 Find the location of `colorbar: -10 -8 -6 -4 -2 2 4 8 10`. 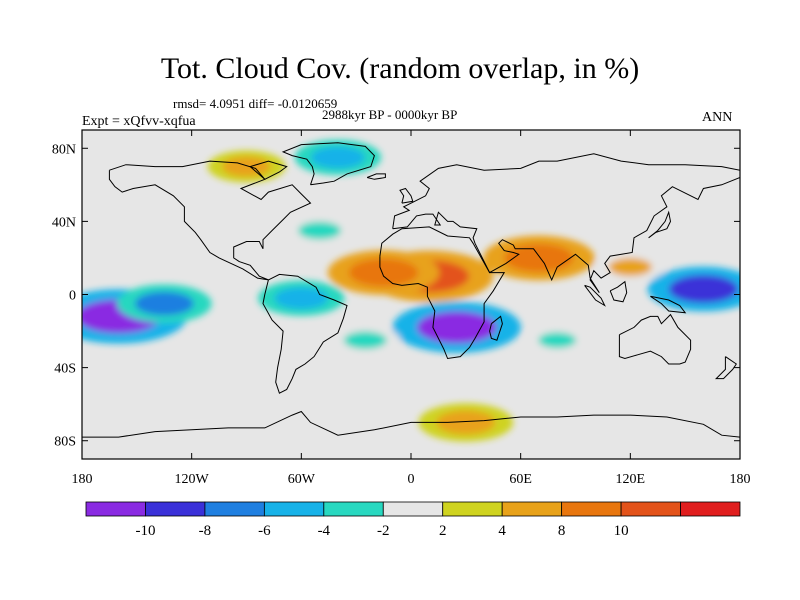

colorbar: -10 -8 -6 -4 -2 2 4 8 10 is located at coordinates (413, 520).